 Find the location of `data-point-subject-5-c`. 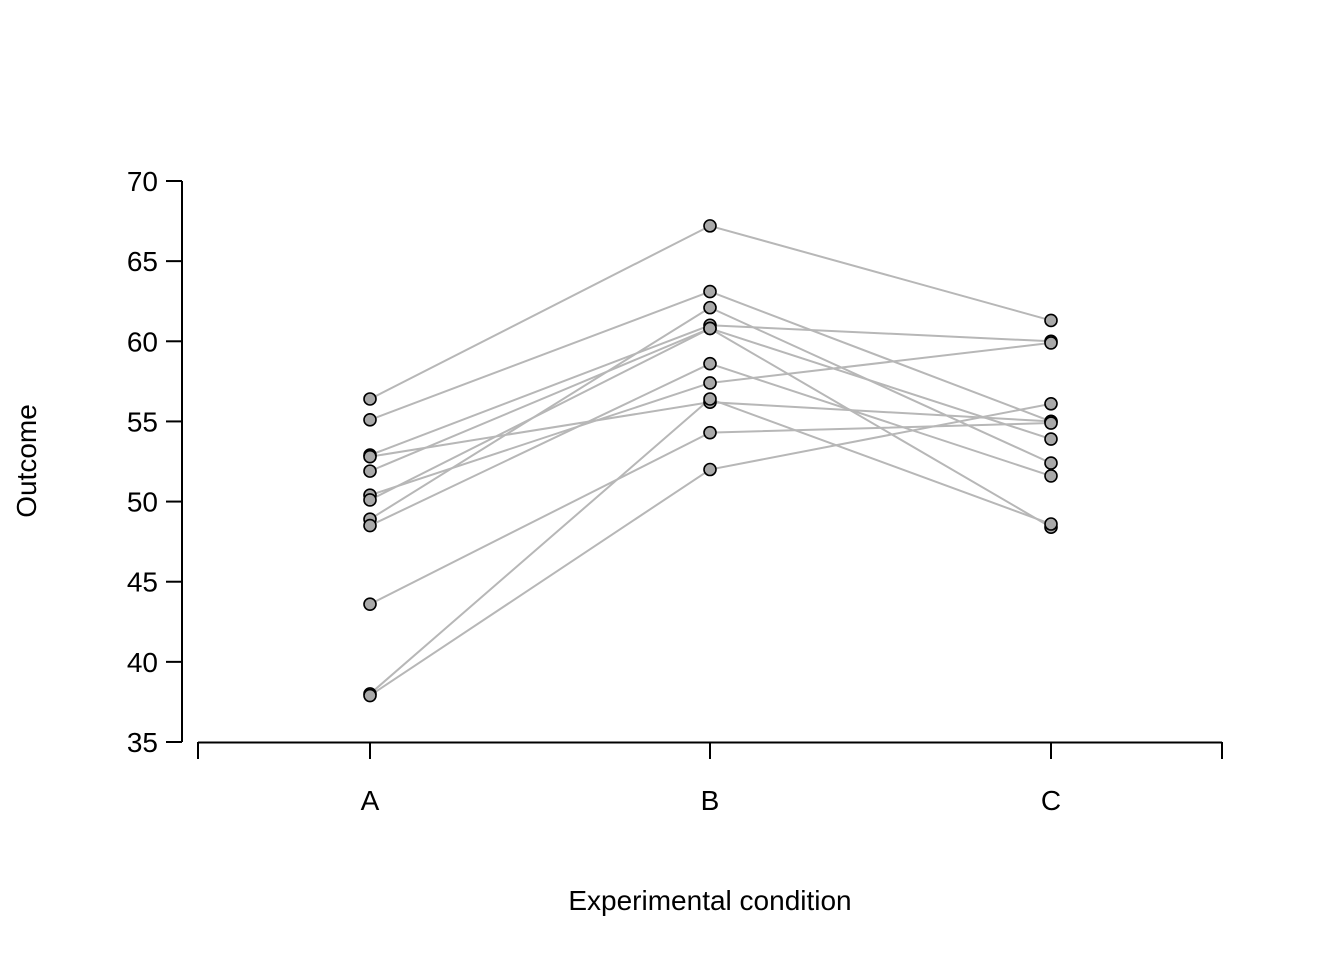

data-point-subject-5-c is located at coordinates (1051, 439).